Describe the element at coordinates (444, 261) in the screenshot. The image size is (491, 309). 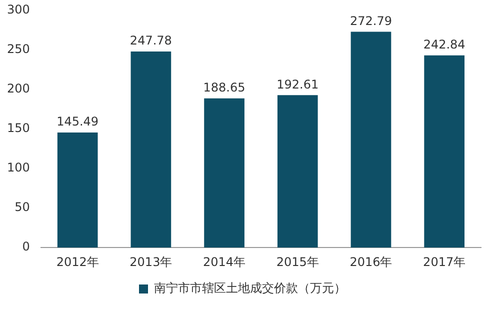
I see `x-tick-label: 2017年` at that location.